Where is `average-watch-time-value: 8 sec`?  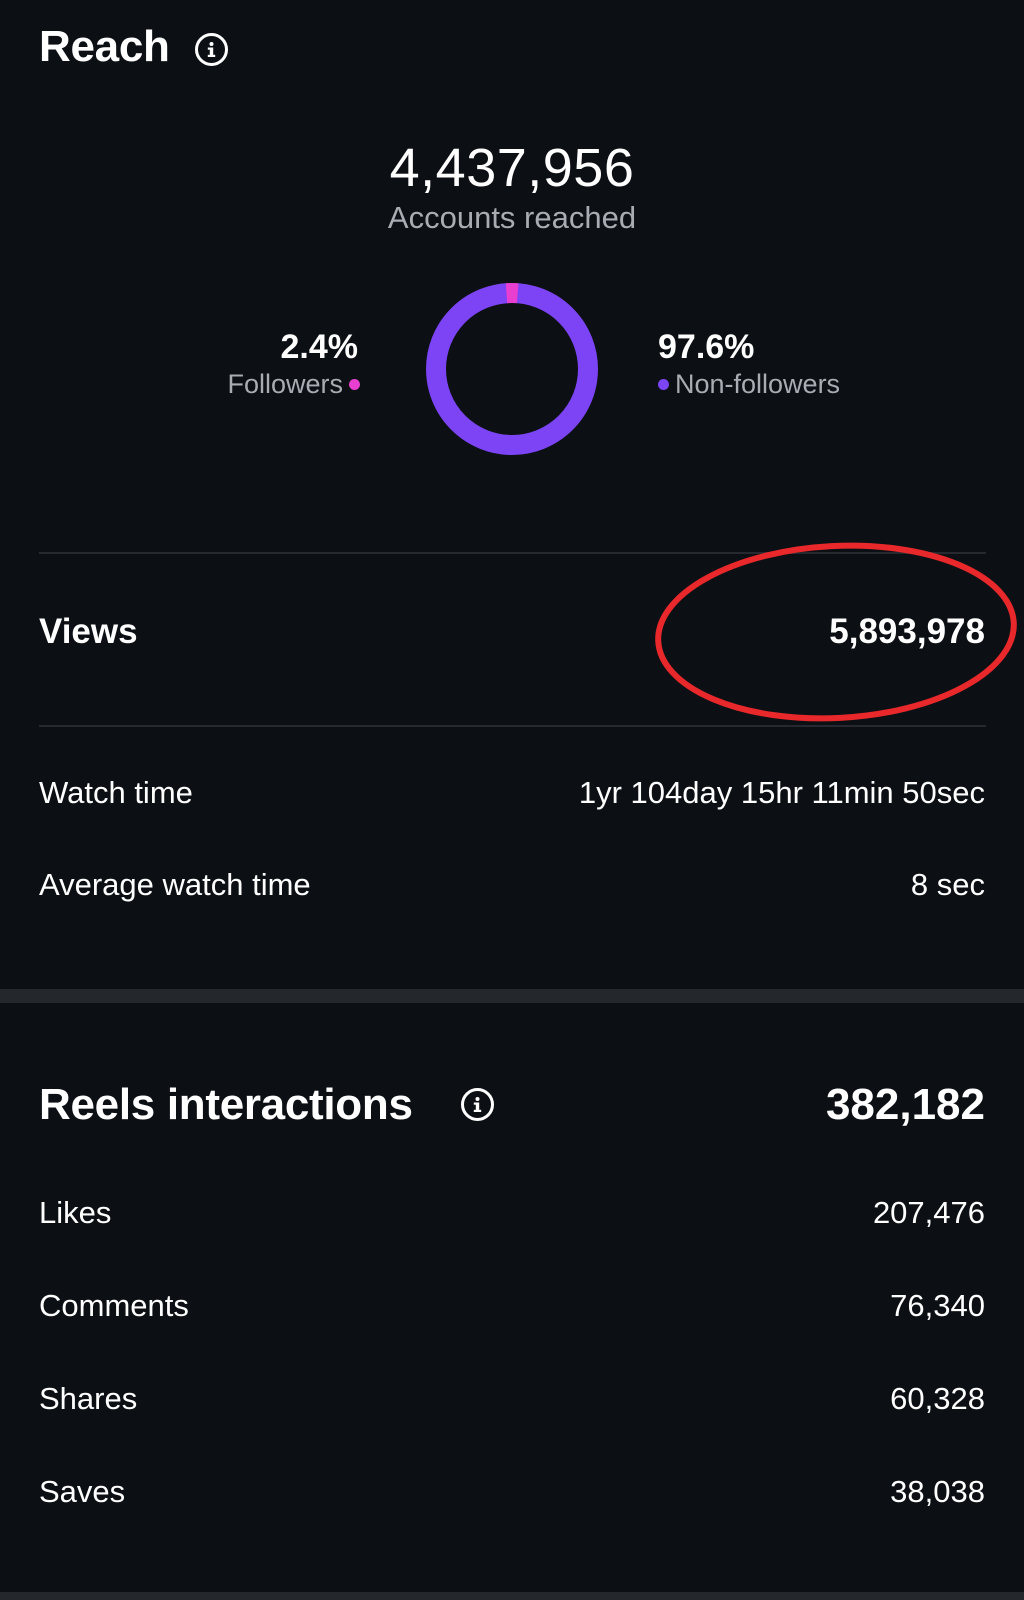 average-watch-time-value: 8 sec is located at coordinates (947, 884).